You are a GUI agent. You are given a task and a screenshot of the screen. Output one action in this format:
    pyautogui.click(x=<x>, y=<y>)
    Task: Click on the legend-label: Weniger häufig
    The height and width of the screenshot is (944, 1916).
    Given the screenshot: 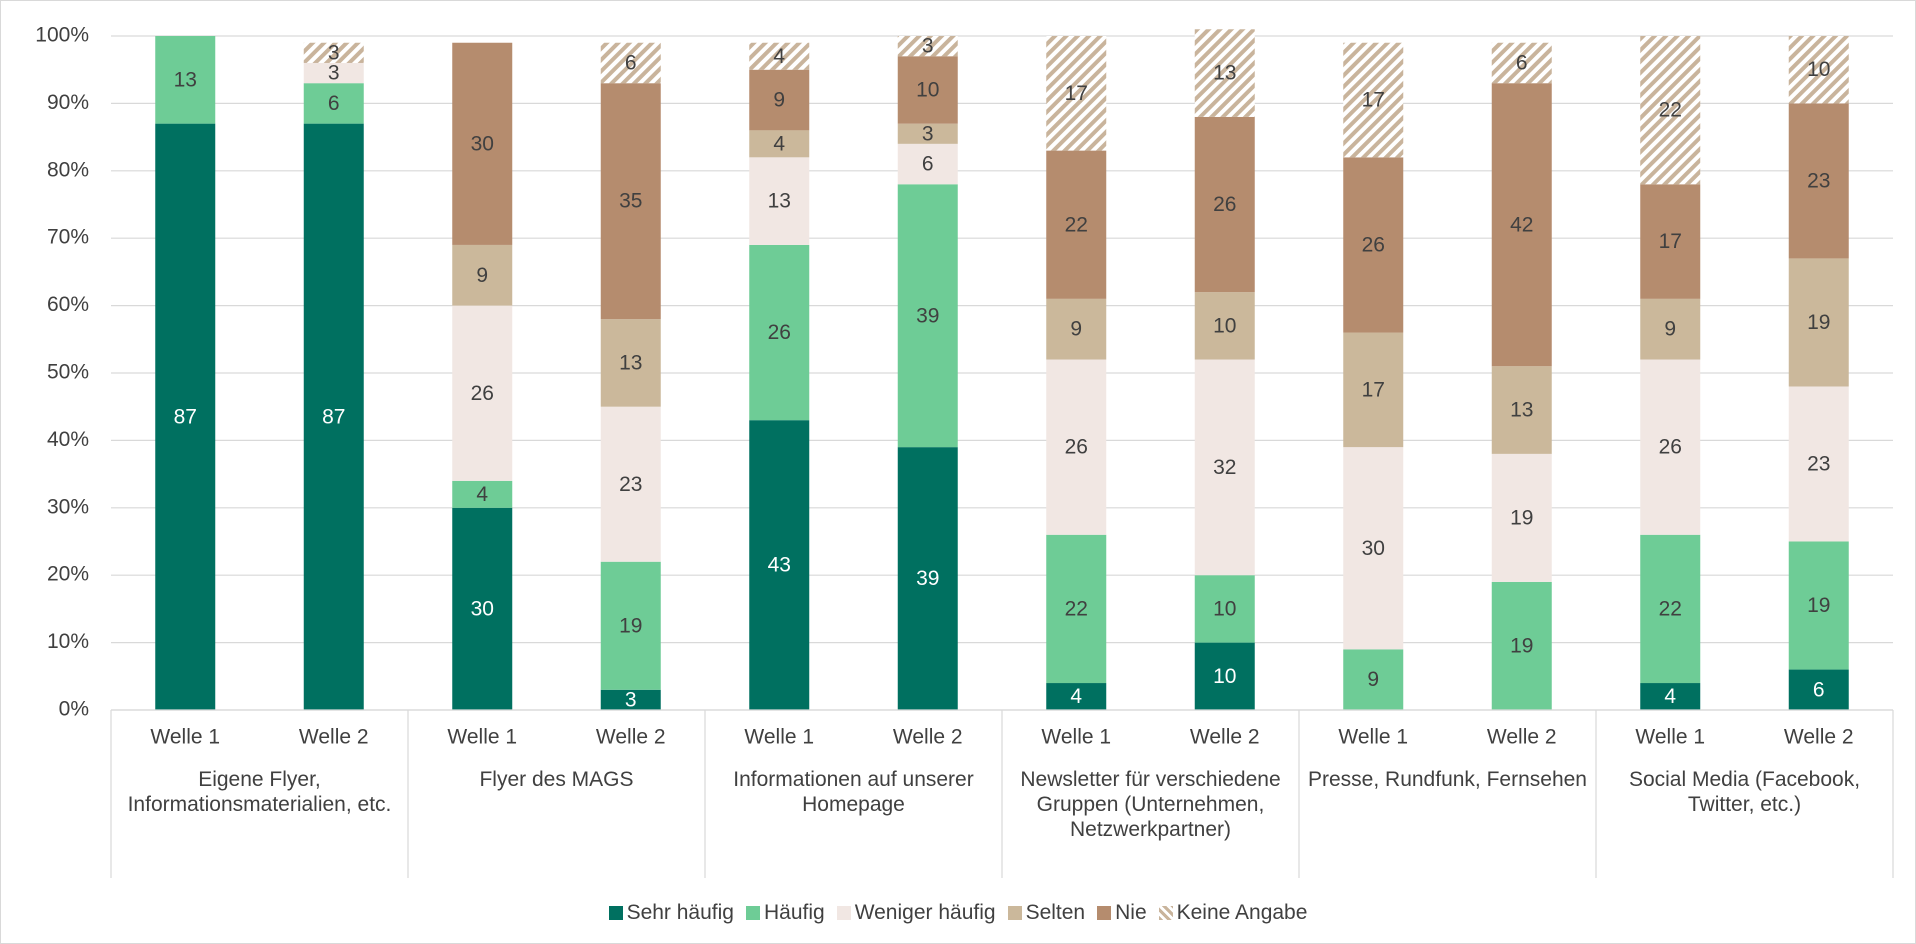 What is the action you would take?
    pyautogui.click(x=925, y=912)
    